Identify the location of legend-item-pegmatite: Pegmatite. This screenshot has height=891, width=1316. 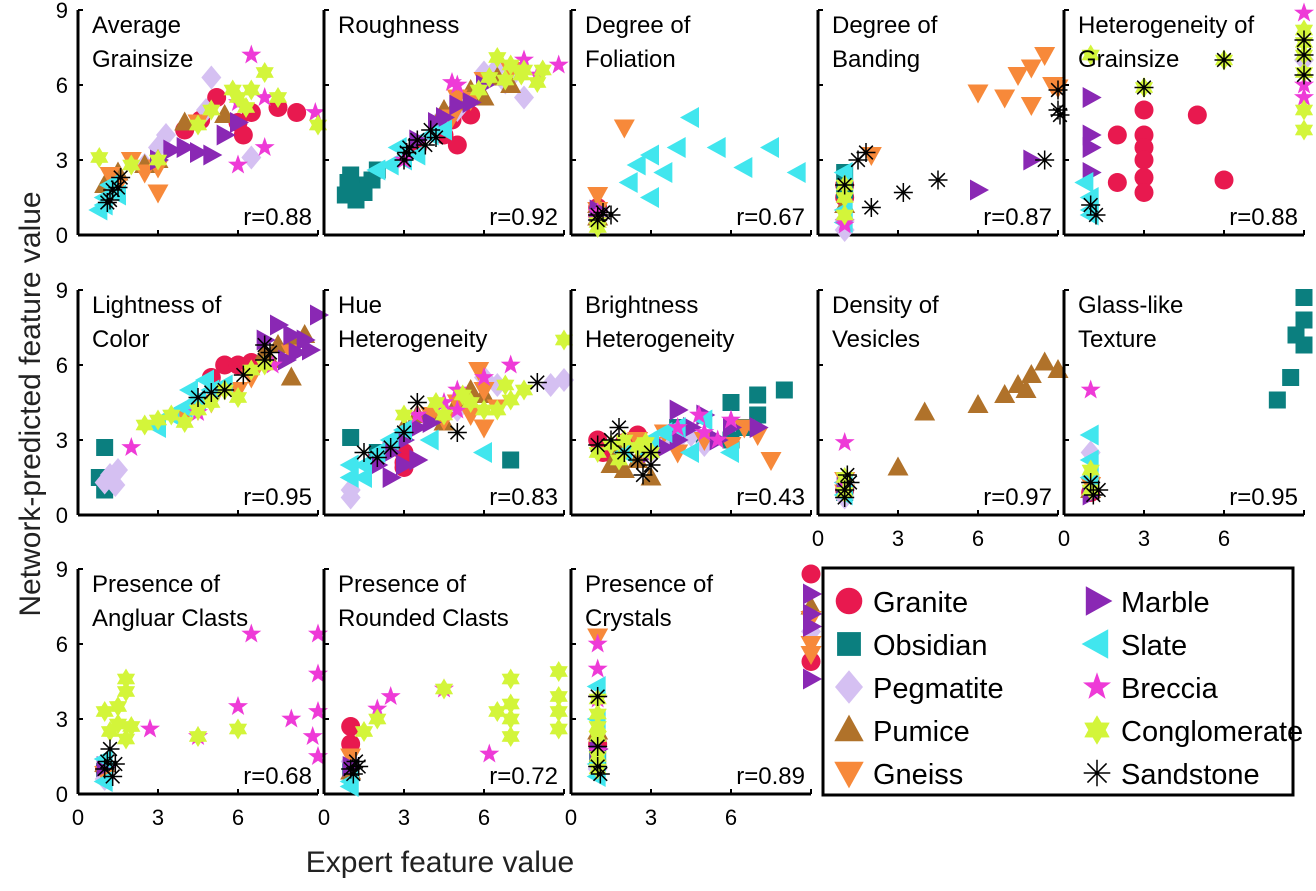
(919, 687).